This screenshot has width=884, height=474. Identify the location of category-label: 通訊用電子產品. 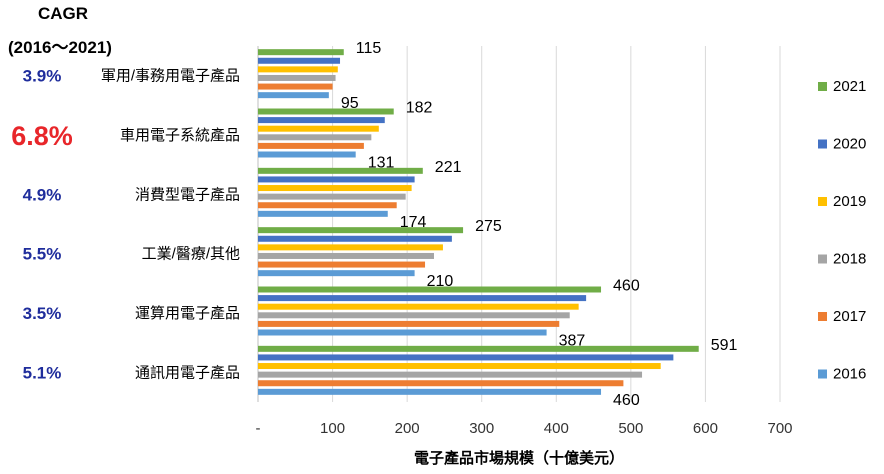
(187, 372).